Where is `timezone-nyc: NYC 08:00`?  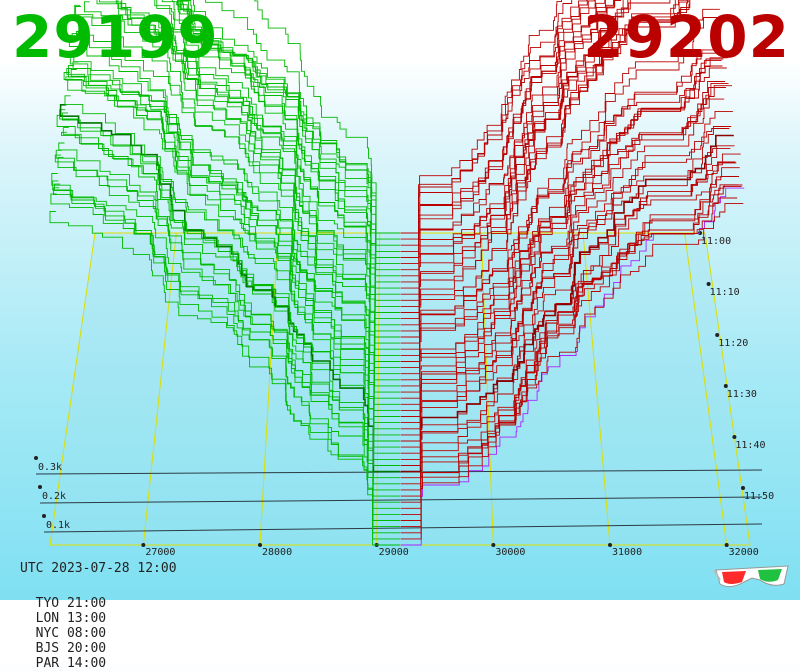 timezone-nyc: NYC 08:00 is located at coordinates (71, 633).